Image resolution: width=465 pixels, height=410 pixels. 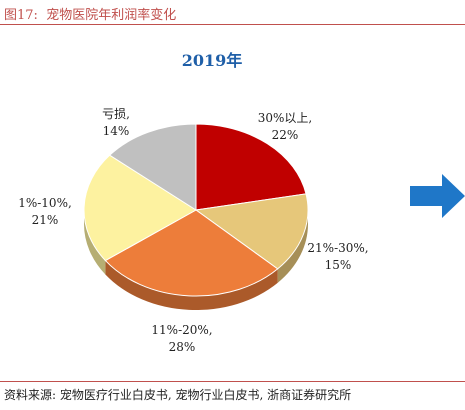 What do you see at coordinates (21, 15) in the screenshot?
I see `figure-label: 图17:` at bounding box center [21, 15].